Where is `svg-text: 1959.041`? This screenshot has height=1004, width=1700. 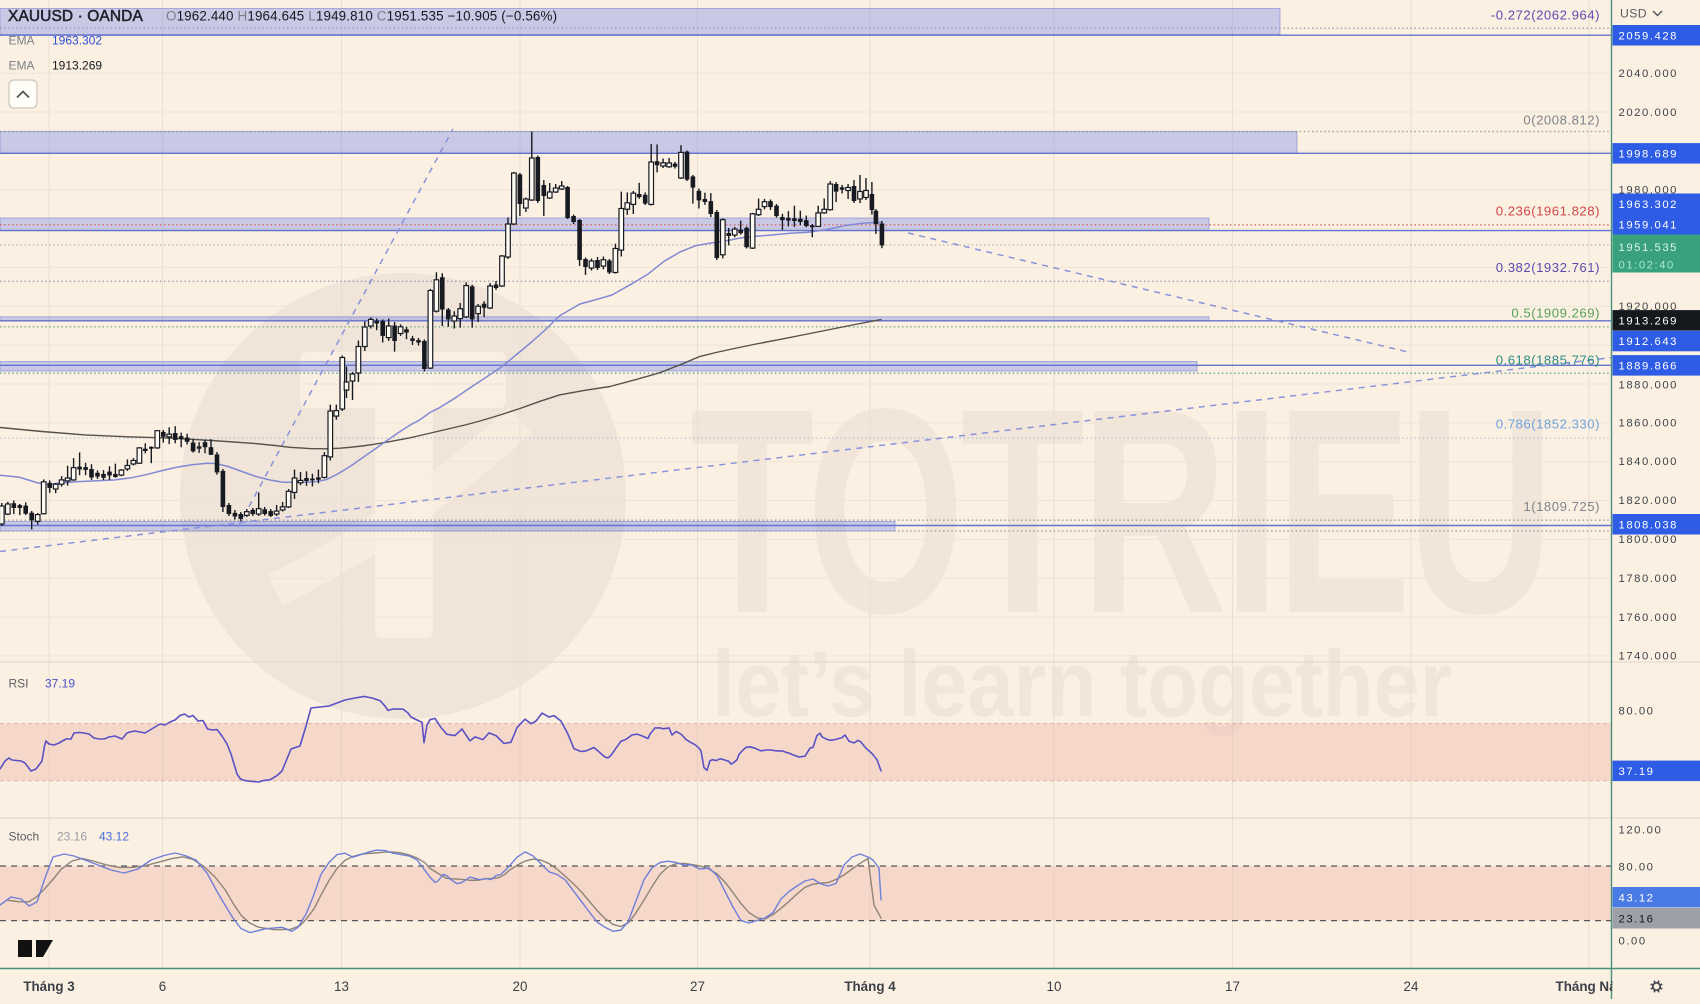 svg-text: 1959.041 is located at coordinates (1649, 226).